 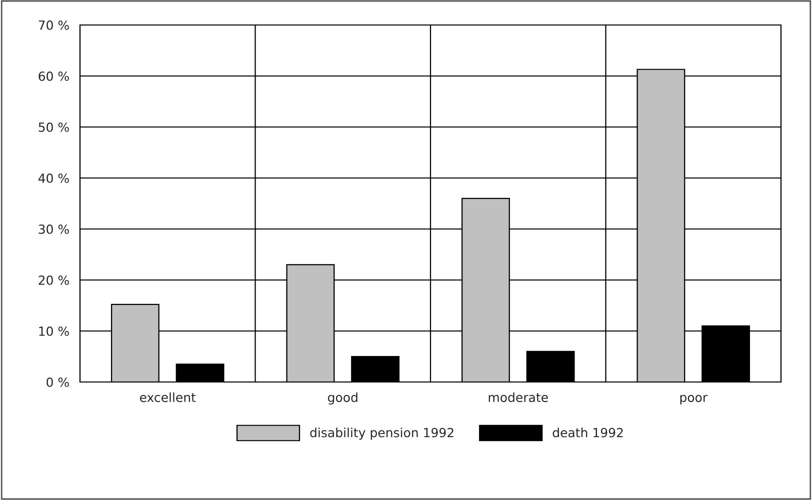 I want to click on y-tick-label: 40 %, so click(x=53, y=178).